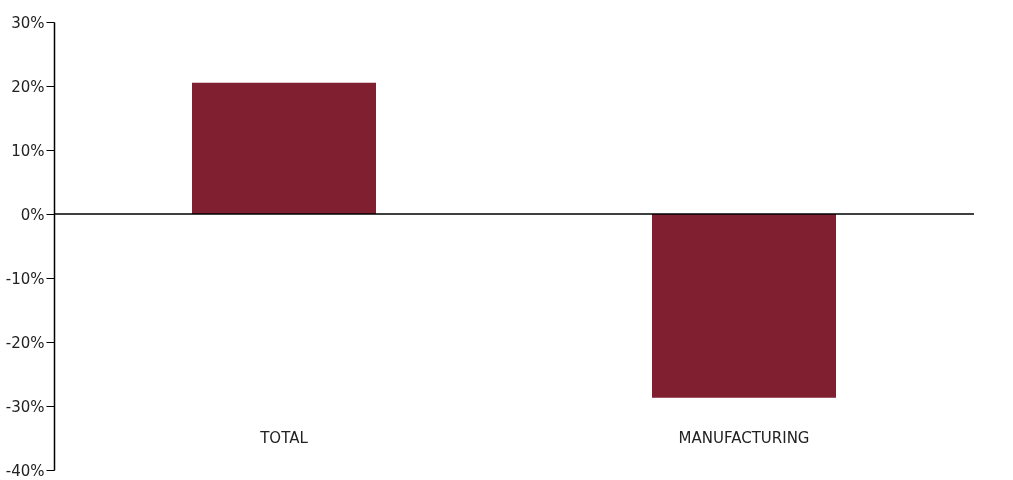  Describe the element at coordinates (25, 406) in the screenshot. I see `y-tick-label: -30%` at that location.